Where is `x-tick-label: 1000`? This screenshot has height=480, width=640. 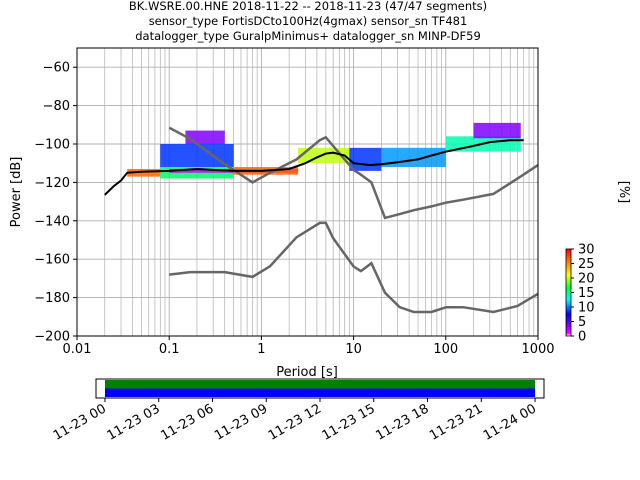
x-tick-label: 1000 is located at coordinates (537, 349).